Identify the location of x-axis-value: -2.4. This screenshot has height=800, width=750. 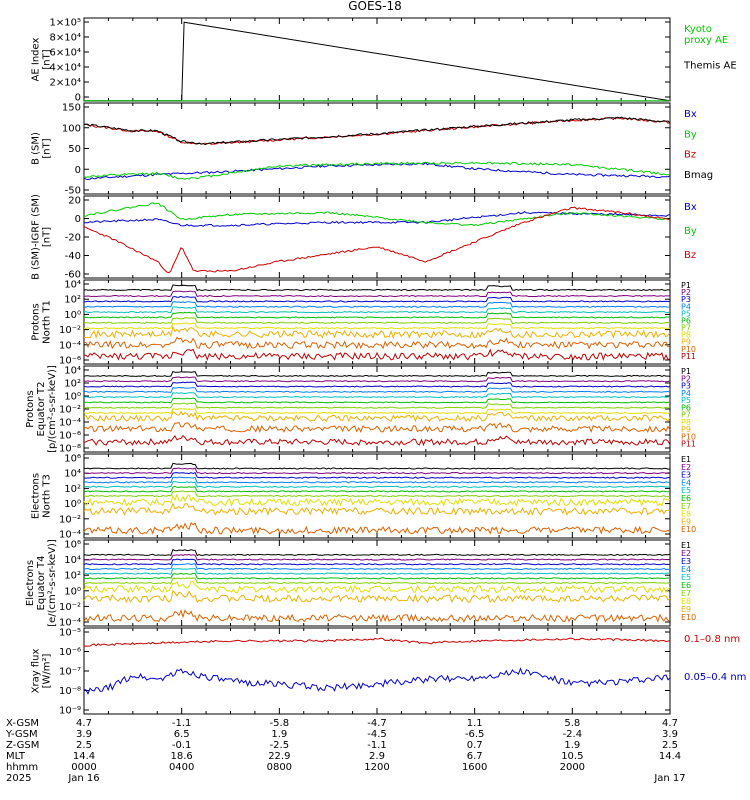
(573, 734).